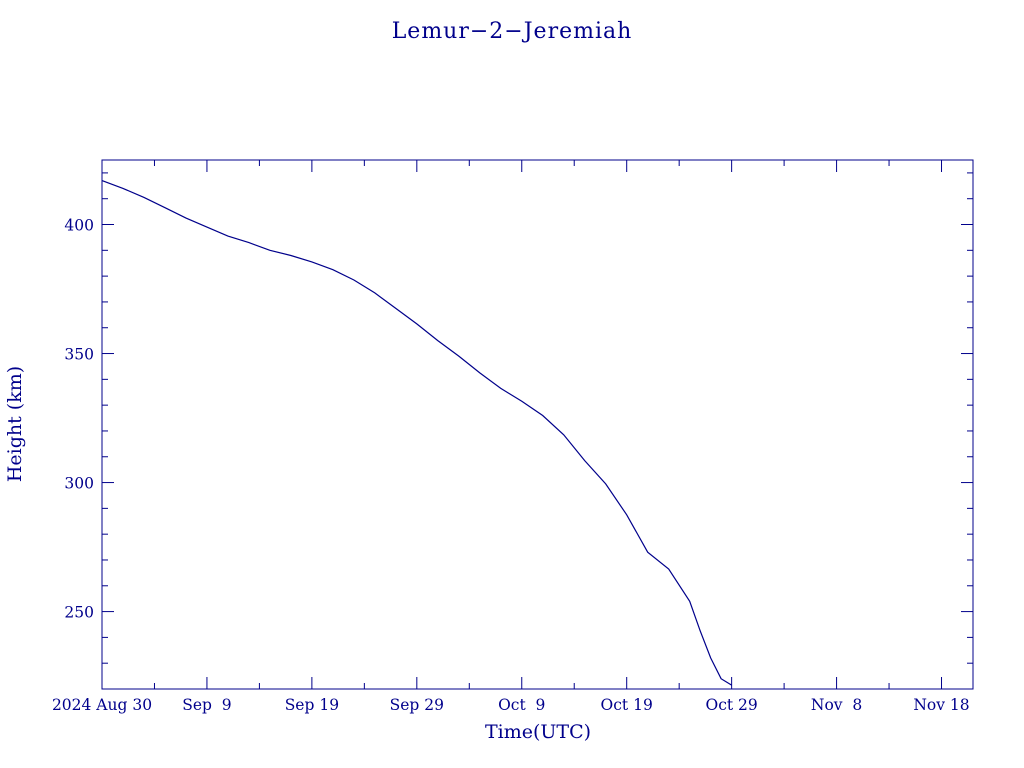 This screenshot has height=768, width=1024. What do you see at coordinates (941, 705) in the screenshot?
I see `x-tick-label: Nov 18` at bounding box center [941, 705].